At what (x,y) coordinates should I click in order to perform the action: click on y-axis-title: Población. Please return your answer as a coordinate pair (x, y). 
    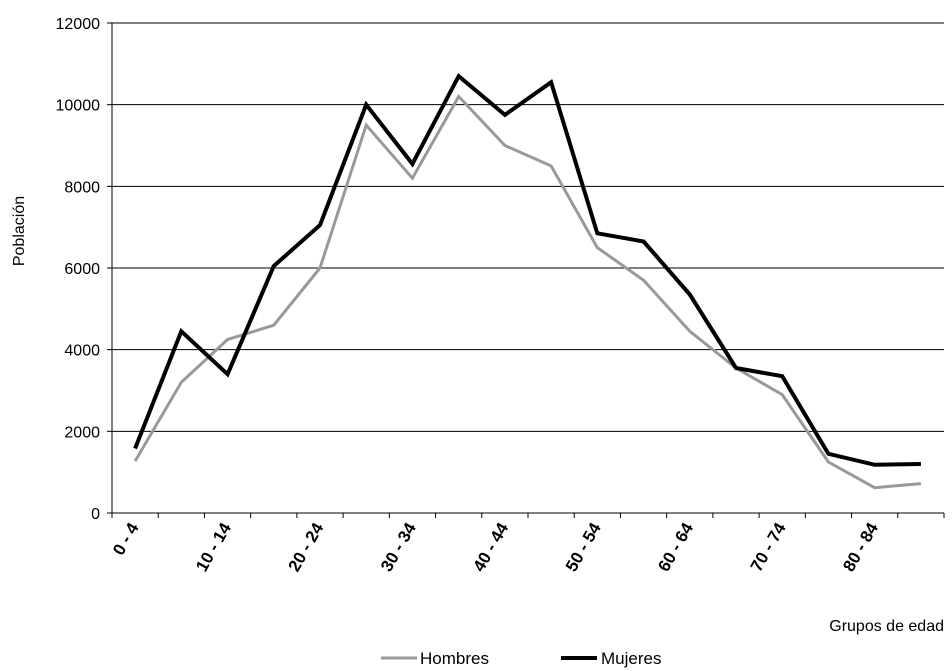
    Looking at the image, I should click on (19, 231).